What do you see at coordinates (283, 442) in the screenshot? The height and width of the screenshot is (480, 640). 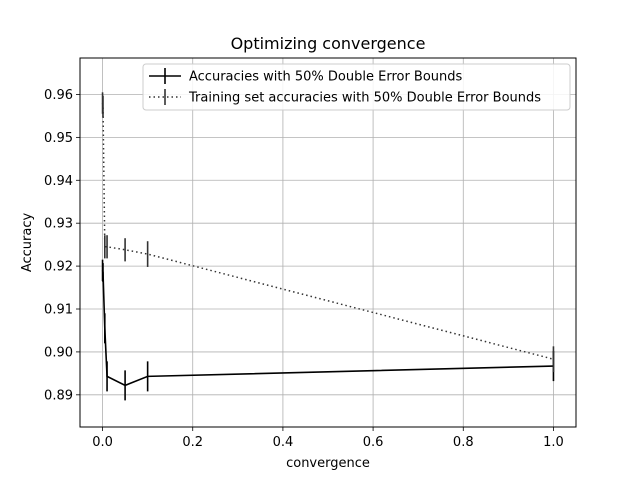 I see `x-tick-label: 0.4` at bounding box center [283, 442].